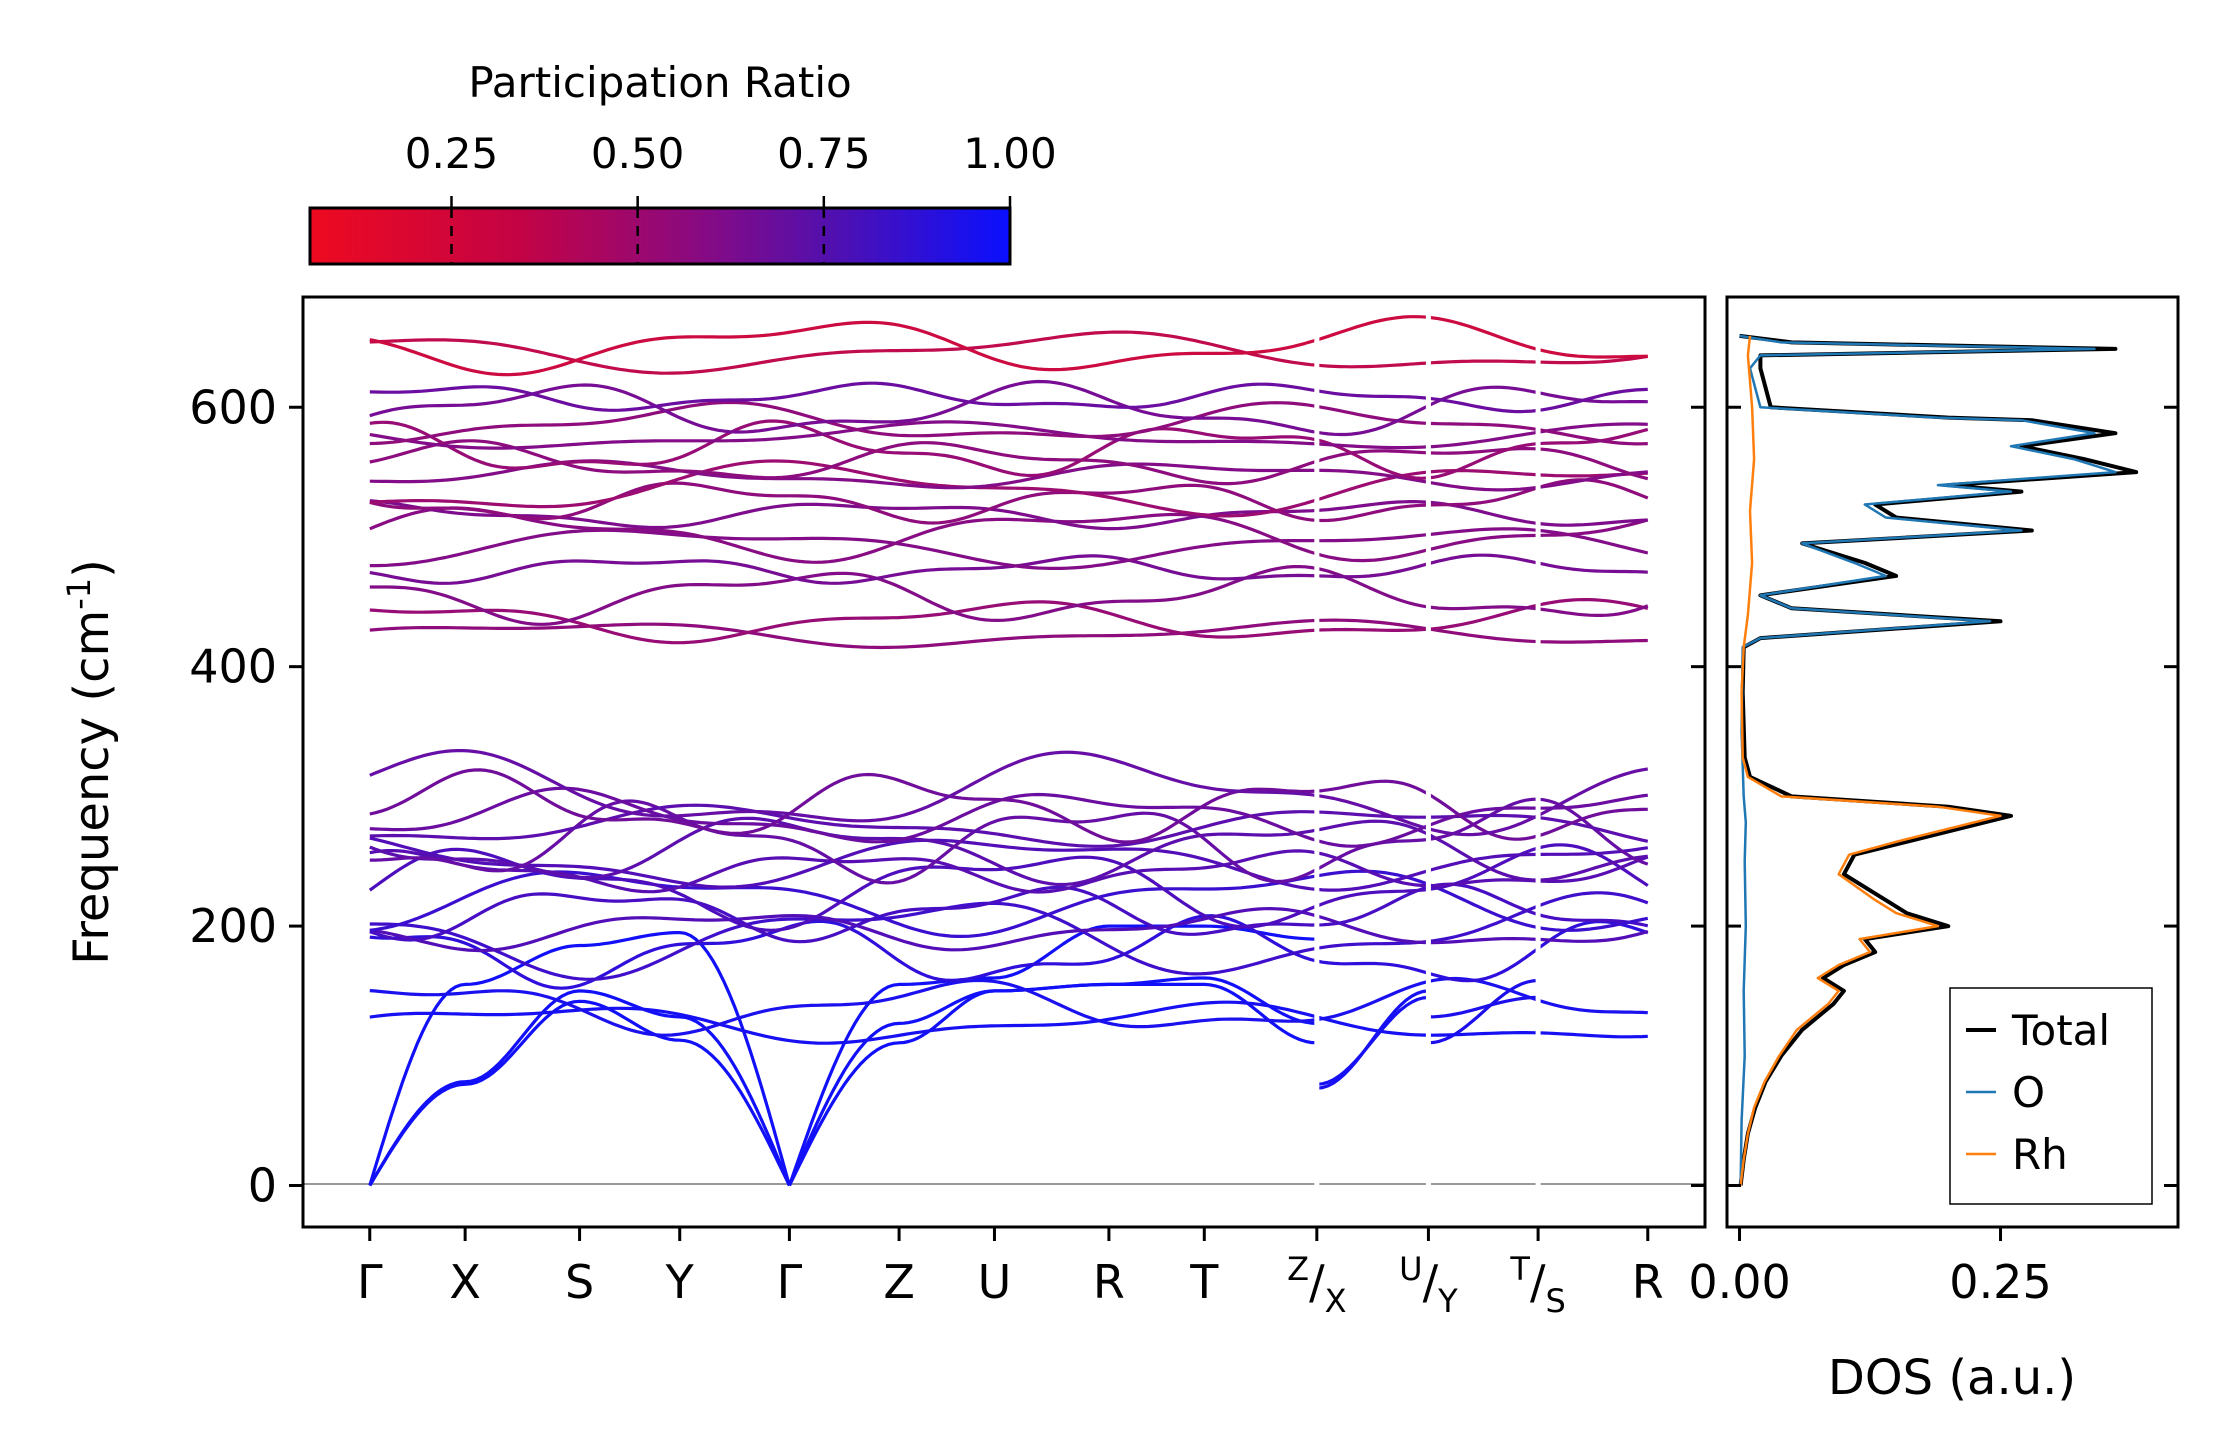  Describe the element at coordinates (90, 762) in the screenshot. I see `y-axis-title: Frequency (cm-1)` at that location.